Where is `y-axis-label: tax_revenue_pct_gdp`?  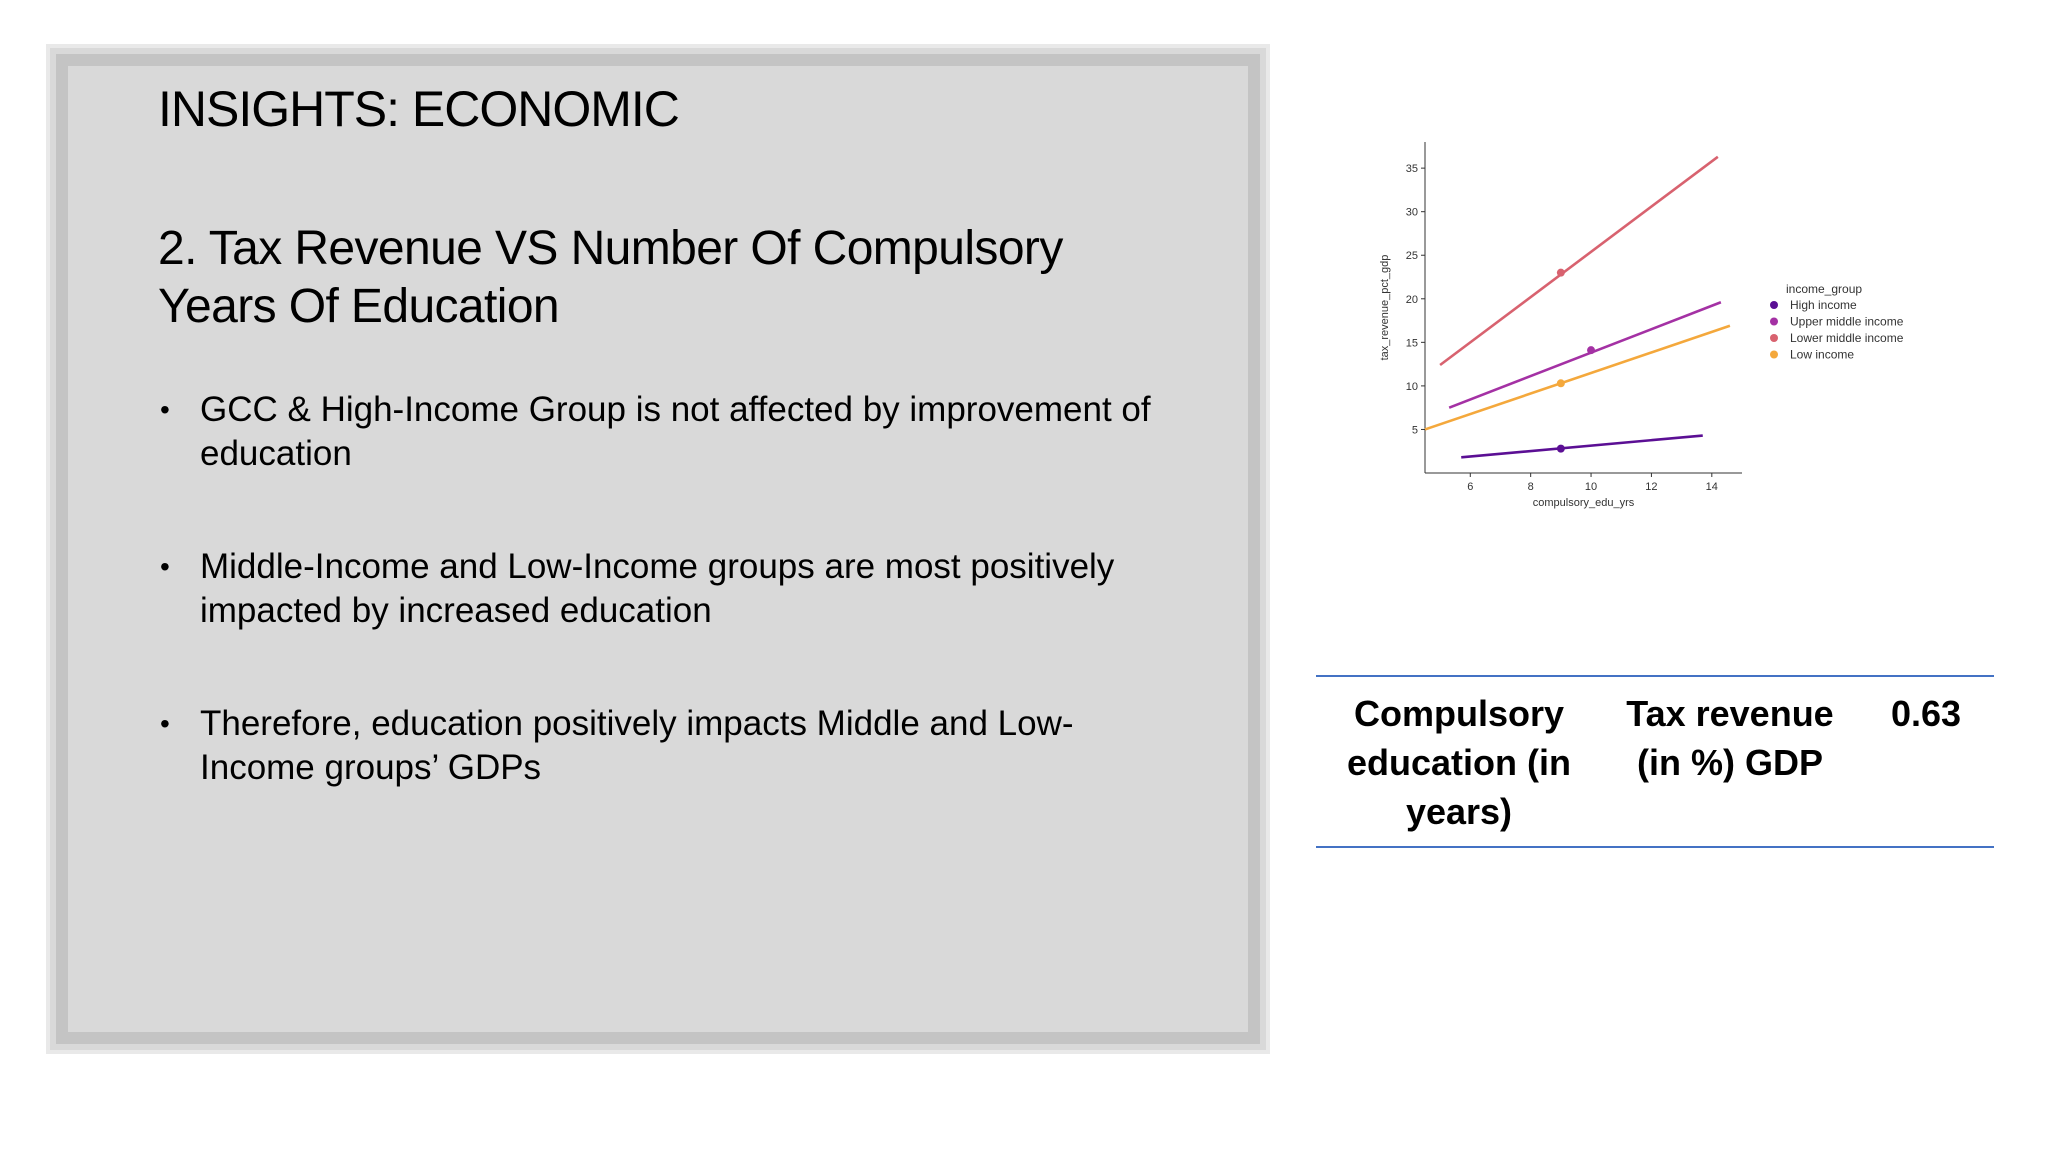 y-axis-label: tax_revenue_pct_gdp is located at coordinates (1385, 308).